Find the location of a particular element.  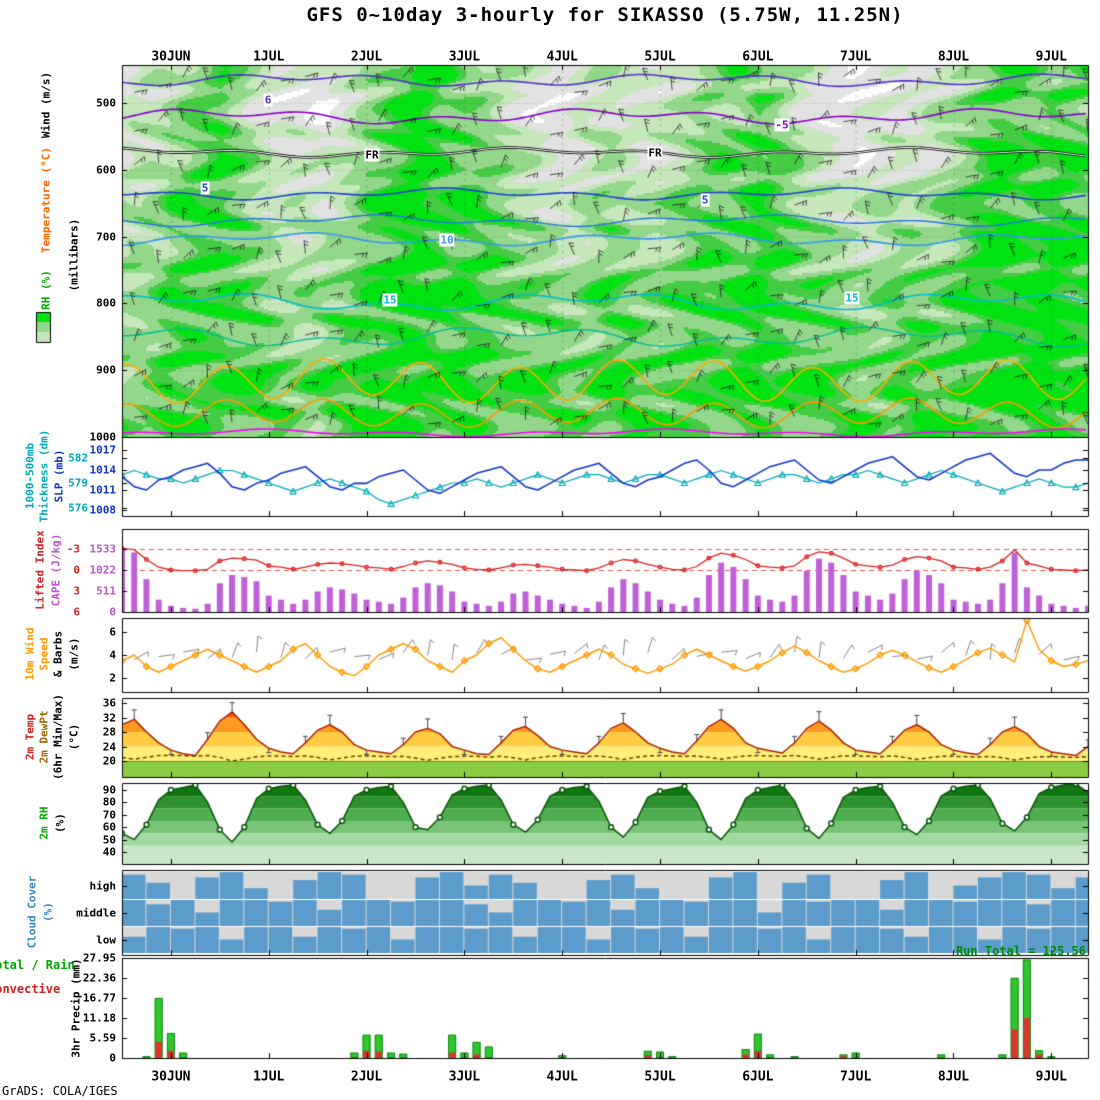

date-label-bottom: 4JUL is located at coordinates (562, 1077).